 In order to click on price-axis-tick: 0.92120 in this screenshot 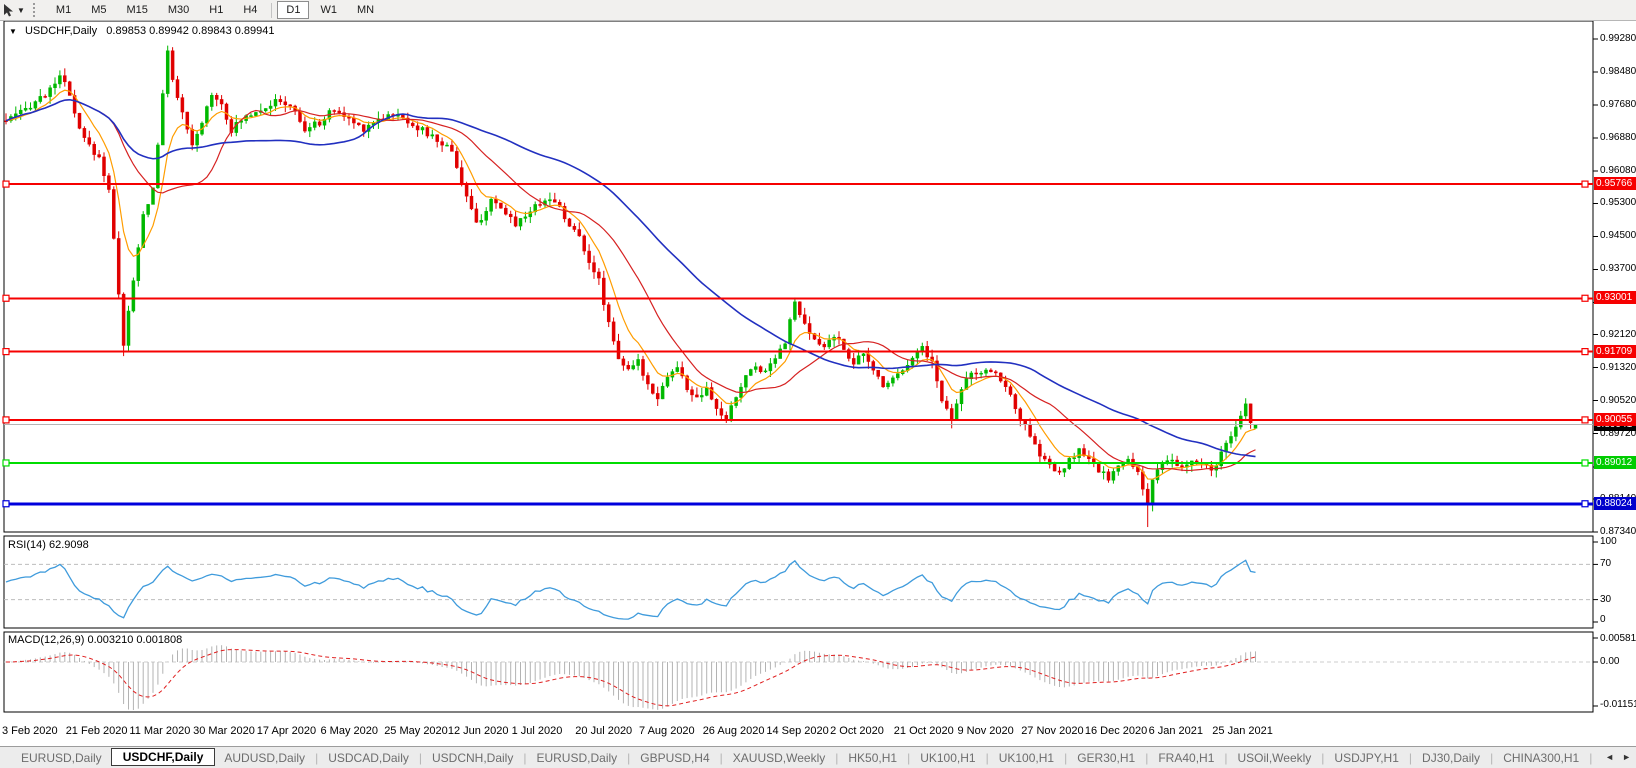, I will do `click(1618, 334)`.